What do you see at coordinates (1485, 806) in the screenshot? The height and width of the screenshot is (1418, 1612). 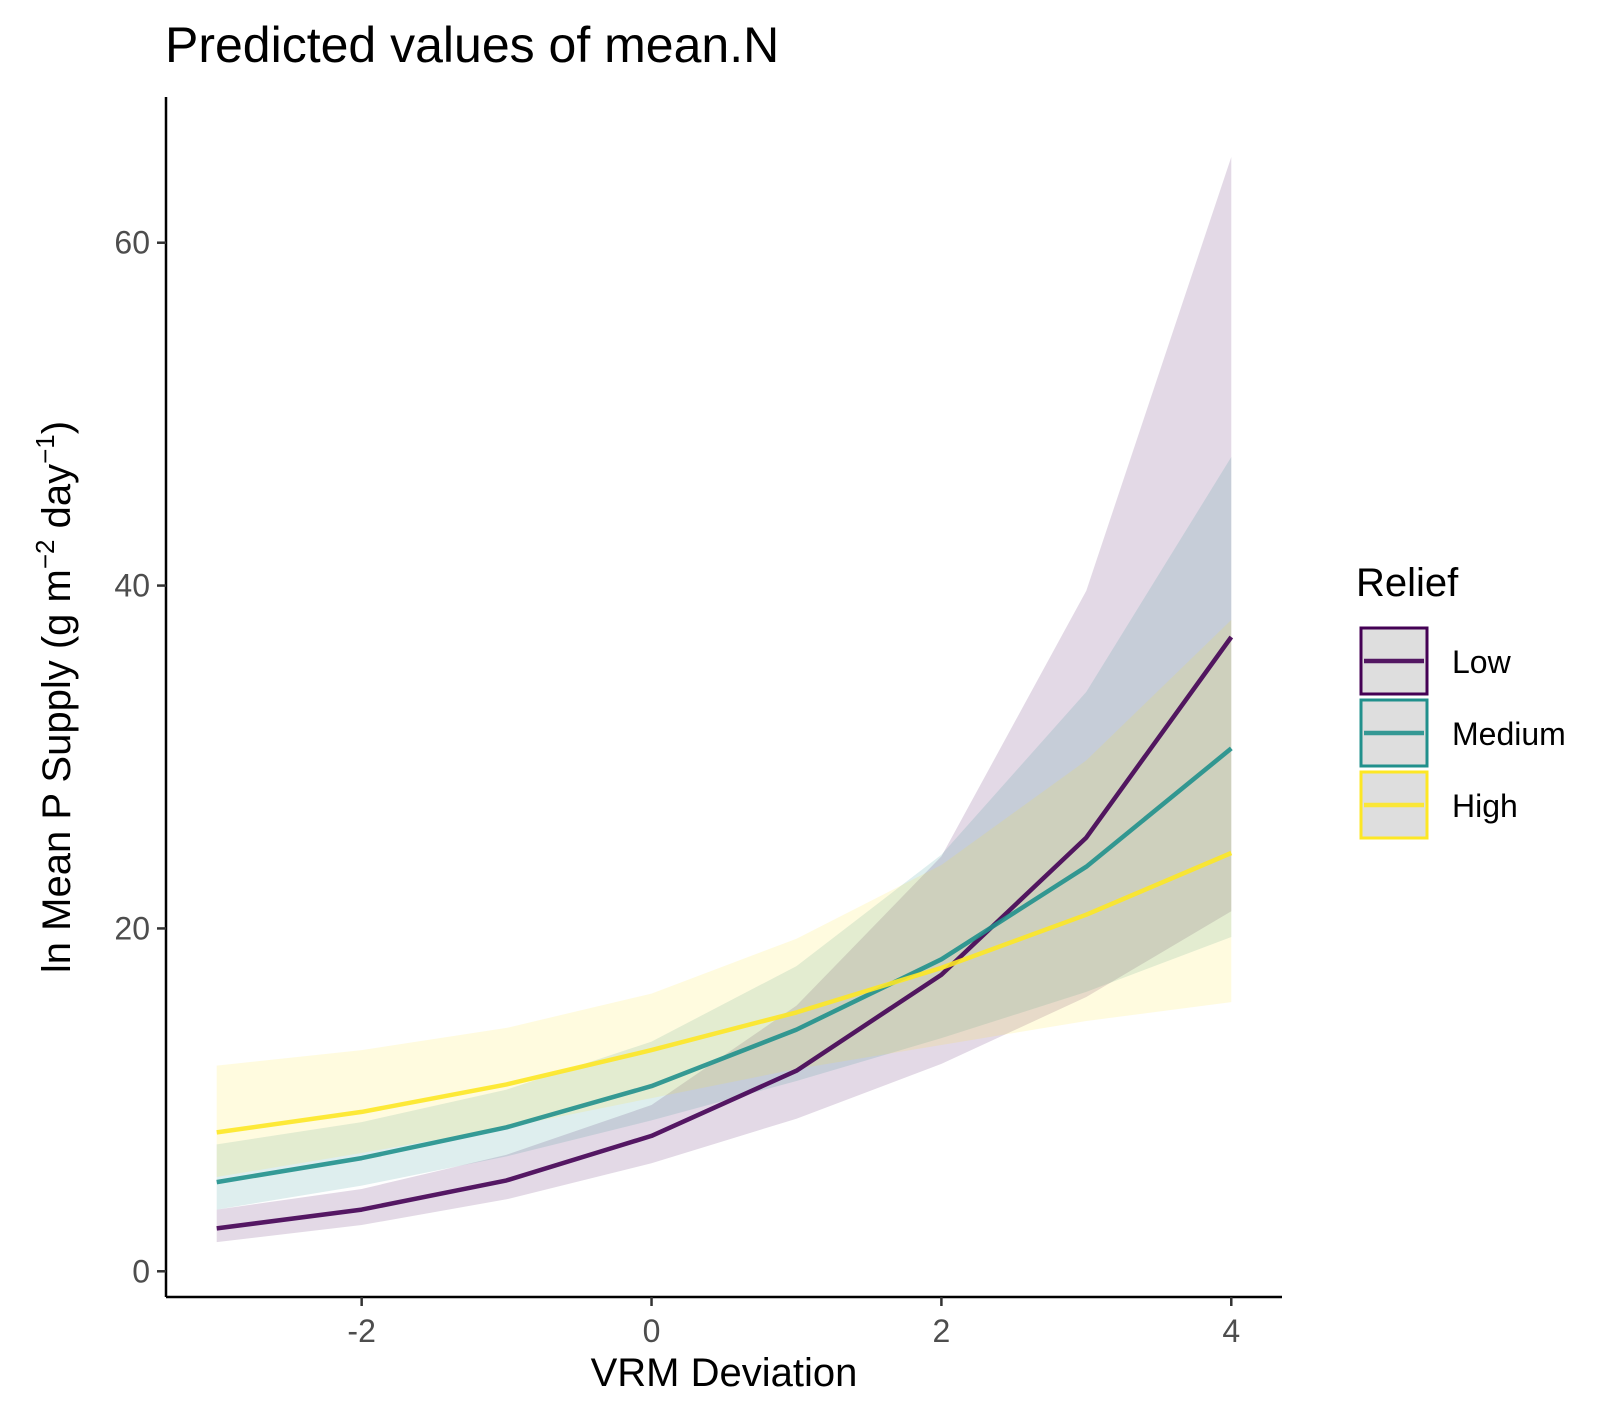 I see `legend-label-high: High` at bounding box center [1485, 806].